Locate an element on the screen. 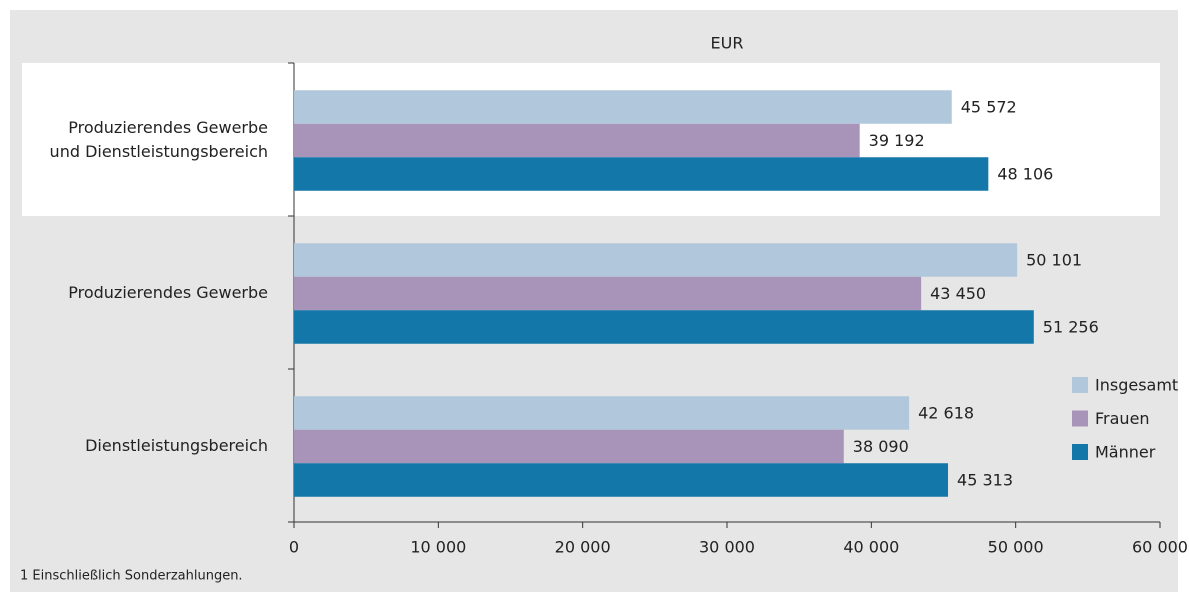 The width and height of the screenshot is (1189, 592). category-label: Produzierendes Gewerbe is located at coordinates (168, 292).